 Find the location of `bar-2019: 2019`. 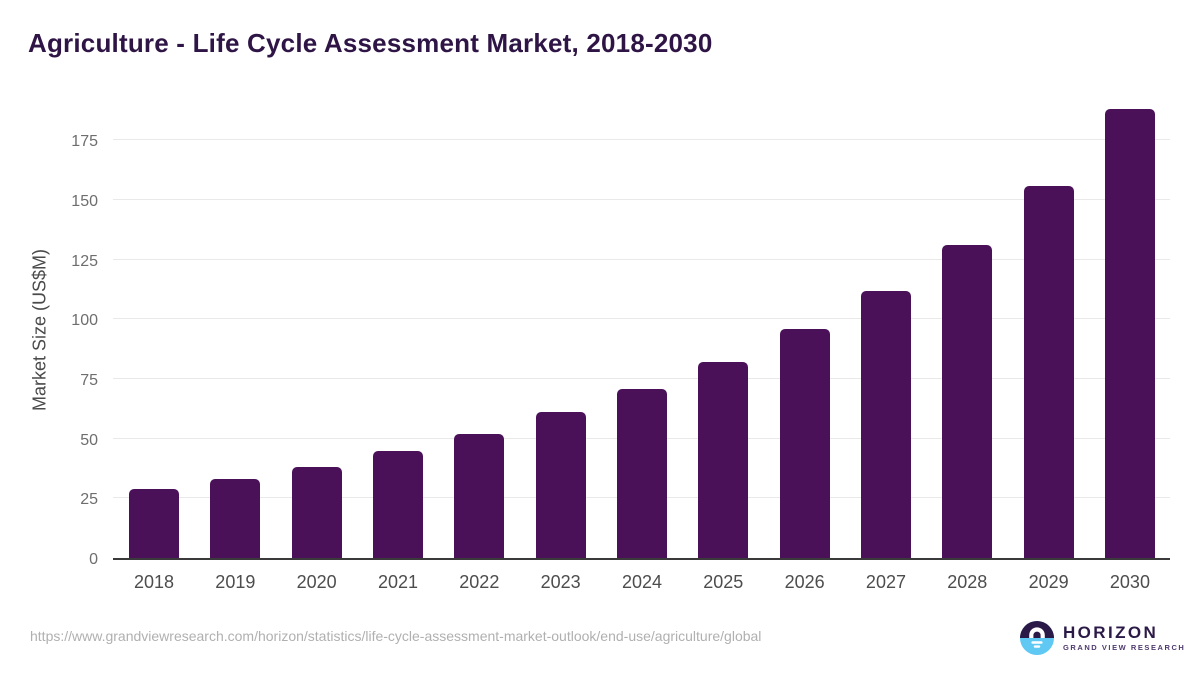

bar-2019: 2019 is located at coordinates (235, 535).